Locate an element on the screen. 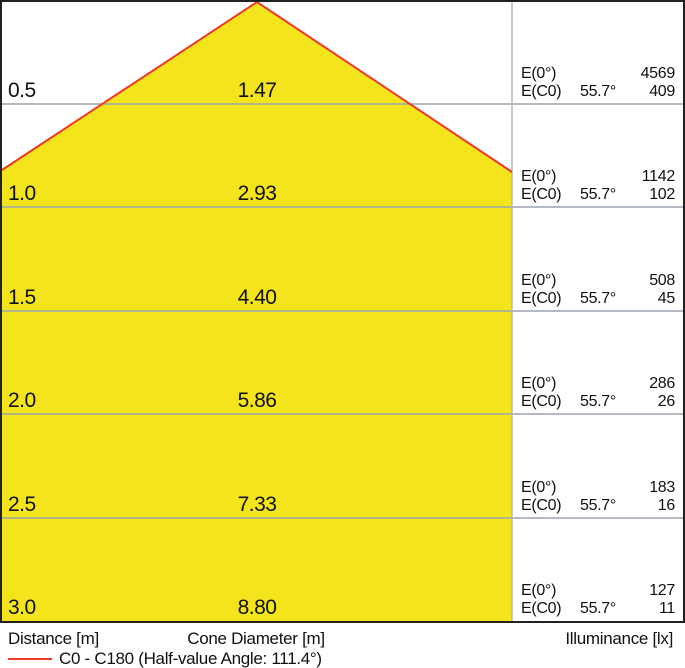  cone-diameter-value-3: 5.86 is located at coordinates (257, 400).